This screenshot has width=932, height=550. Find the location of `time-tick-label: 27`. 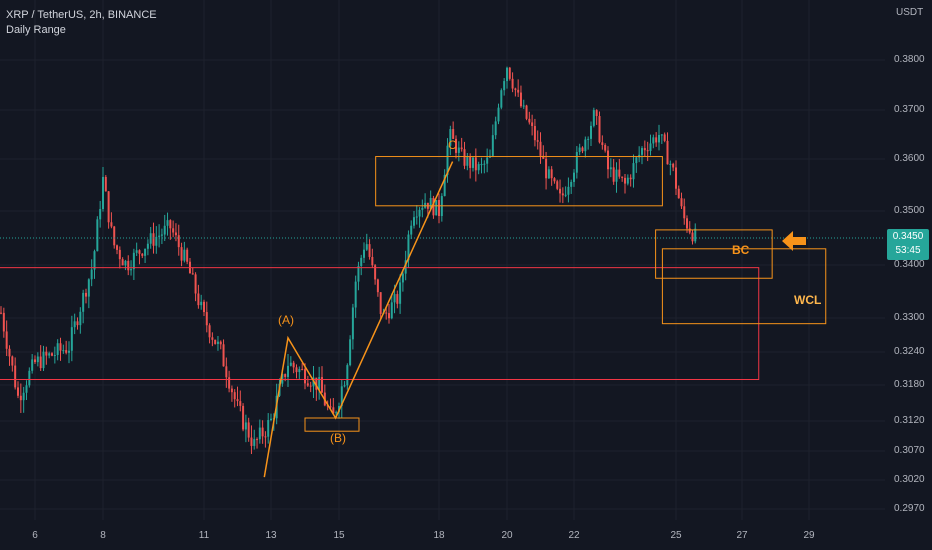

time-tick-label: 27 is located at coordinates (742, 535).